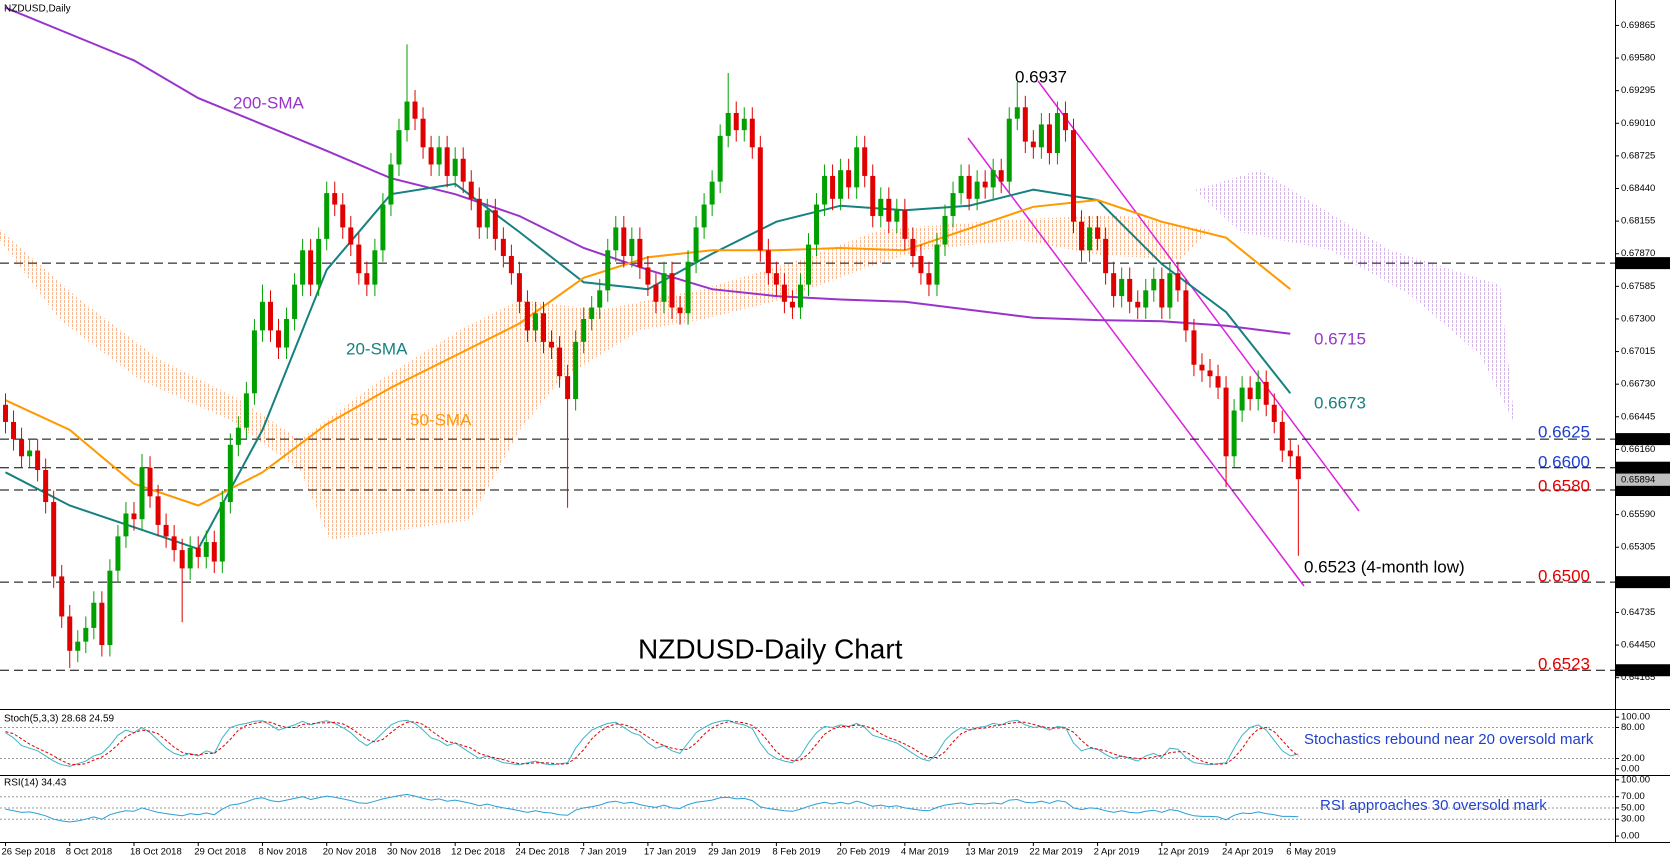 This screenshot has height=860, width=1670. Describe the element at coordinates (1638, 514) in the screenshot. I see `y-tick-label: 0.65590` at that location.